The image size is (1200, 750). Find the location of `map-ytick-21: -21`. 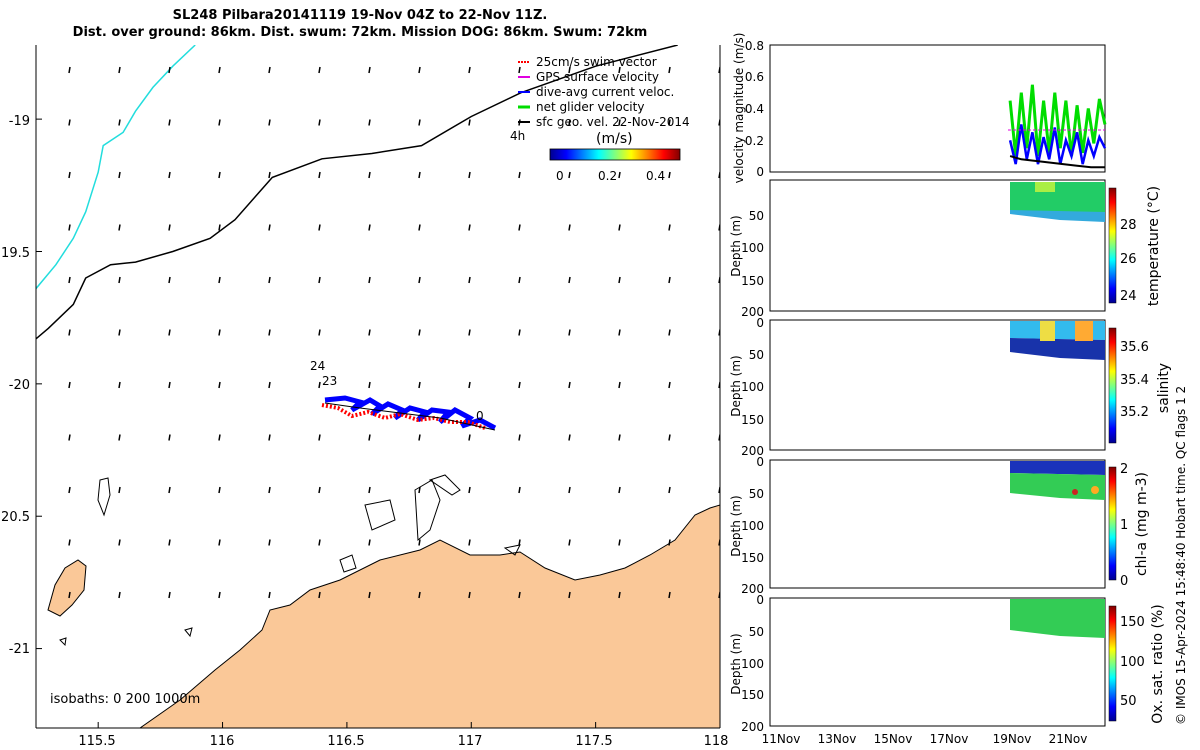

map-ytick-21: -21 is located at coordinates (19, 649).